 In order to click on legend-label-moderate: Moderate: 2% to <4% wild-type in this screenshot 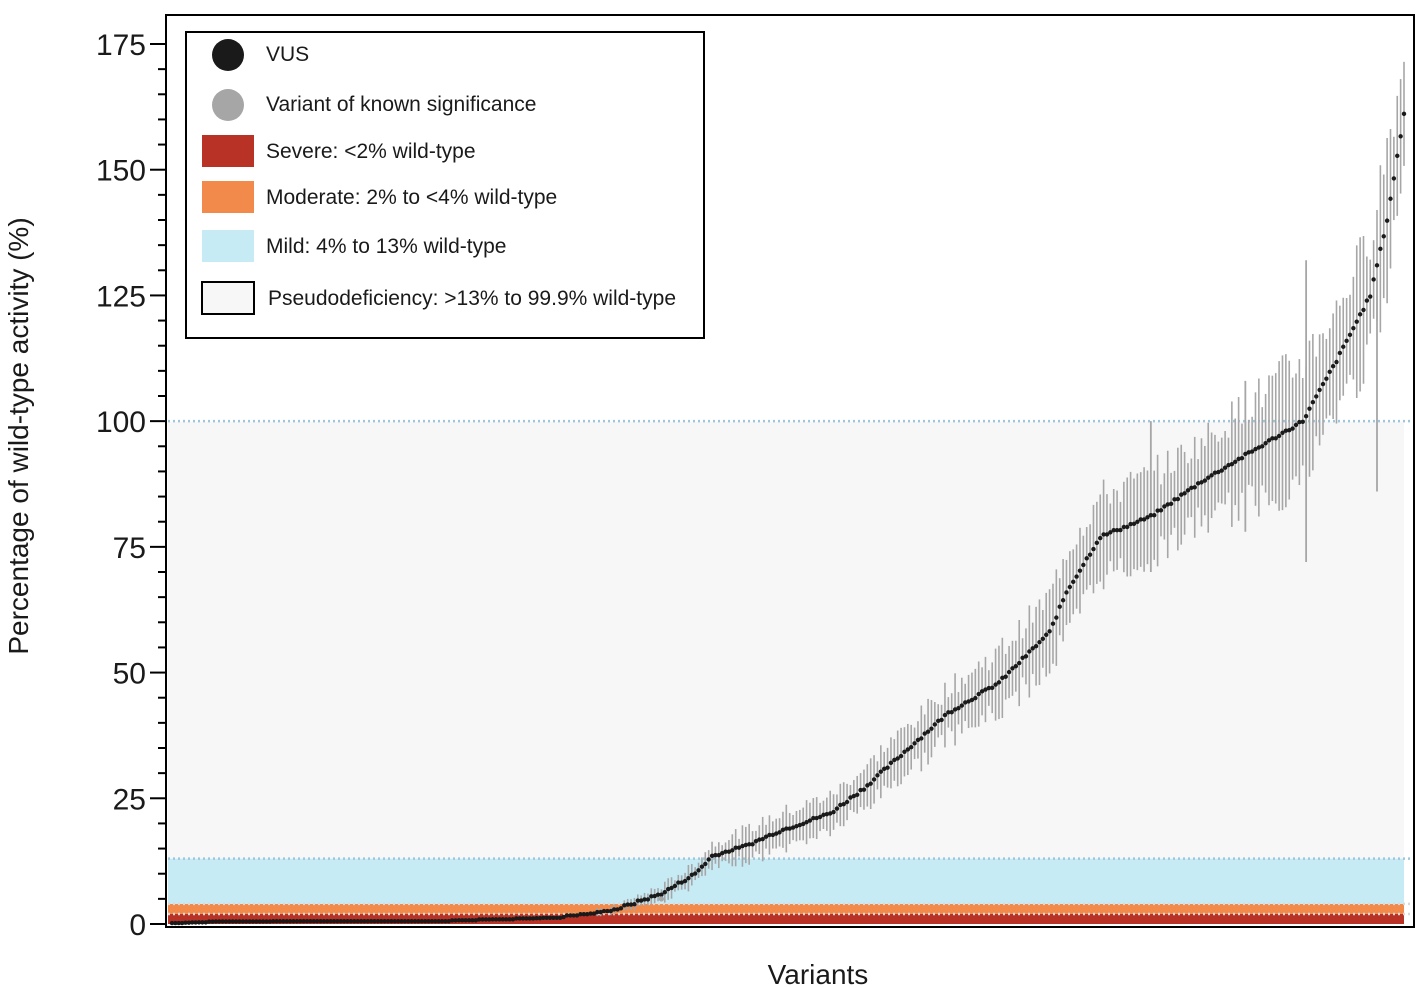, I will do `click(411, 197)`.